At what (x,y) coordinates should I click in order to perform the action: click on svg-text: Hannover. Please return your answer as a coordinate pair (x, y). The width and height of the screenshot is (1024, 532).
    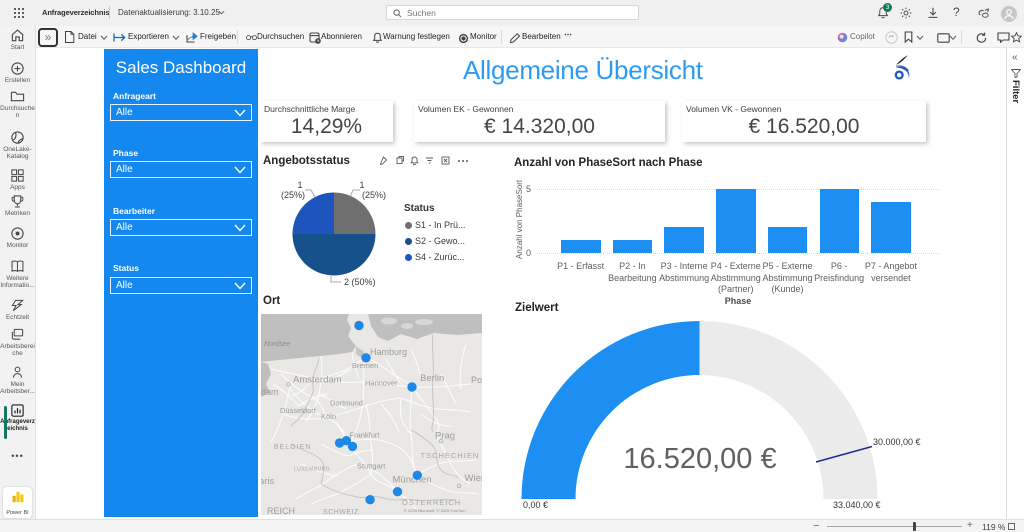
    Looking at the image, I should click on (381, 383).